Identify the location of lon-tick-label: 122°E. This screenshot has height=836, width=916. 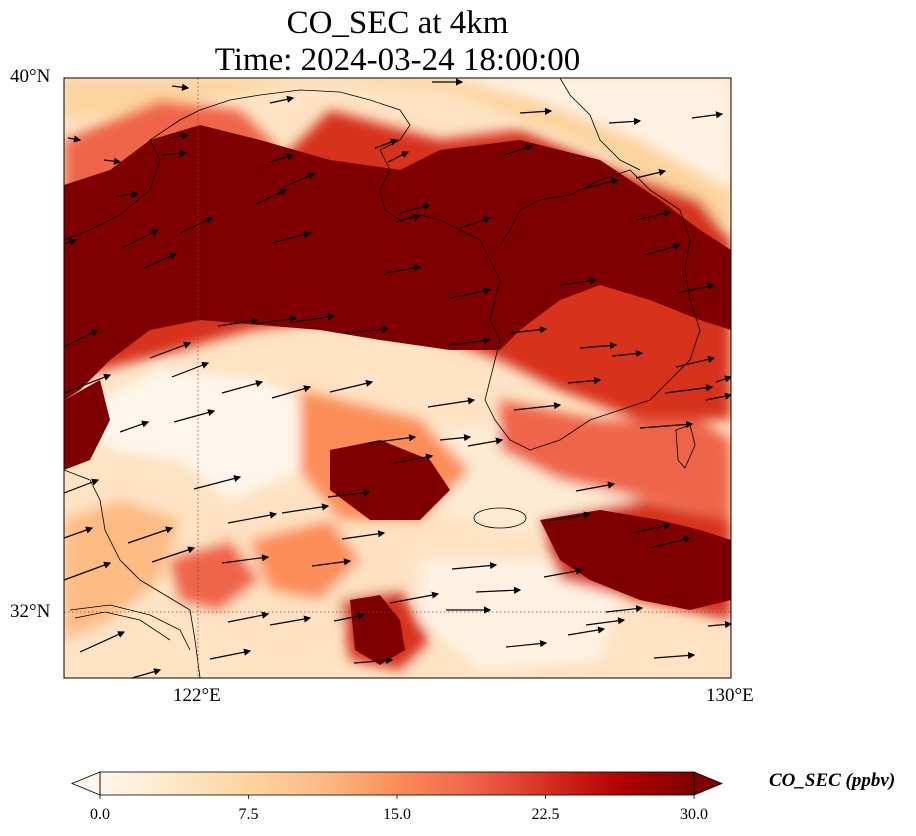
(197, 695).